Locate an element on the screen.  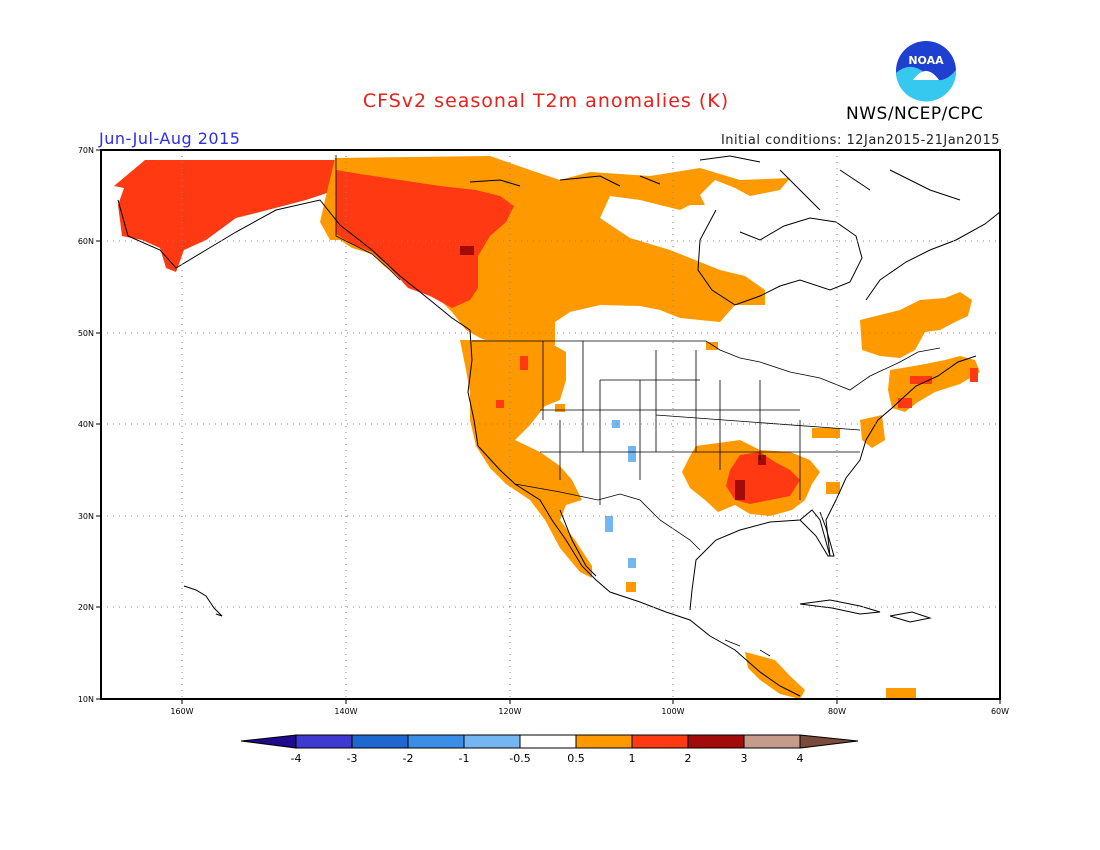
lon-label-140w: 140W is located at coordinates (345, 711).